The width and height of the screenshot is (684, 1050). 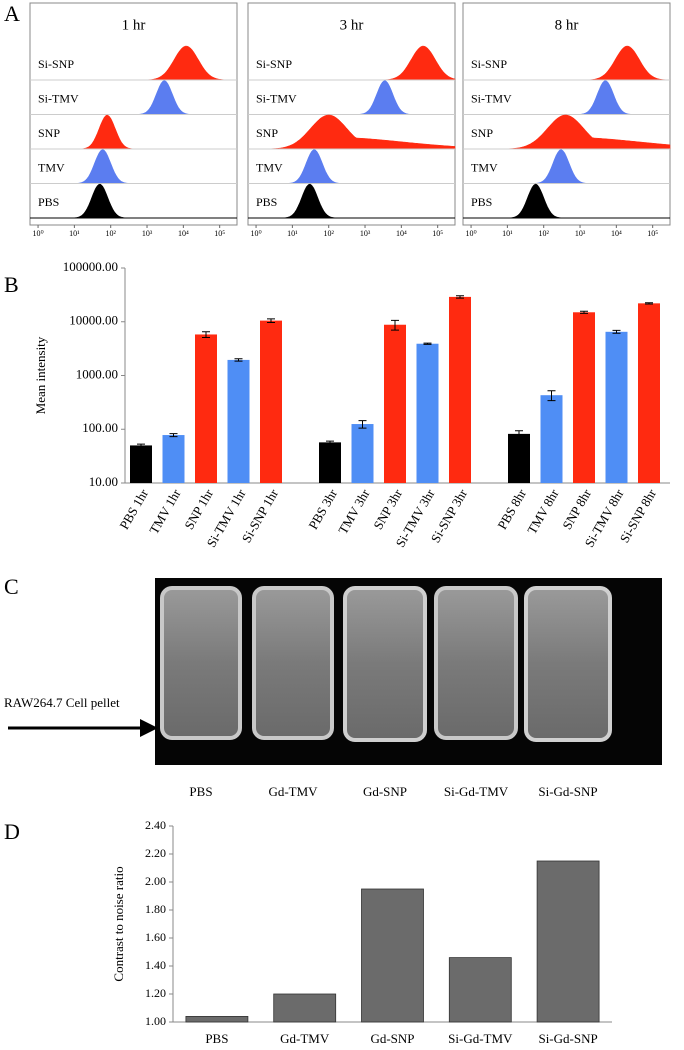 I want to click on tubes, so click(x=386, y=664).